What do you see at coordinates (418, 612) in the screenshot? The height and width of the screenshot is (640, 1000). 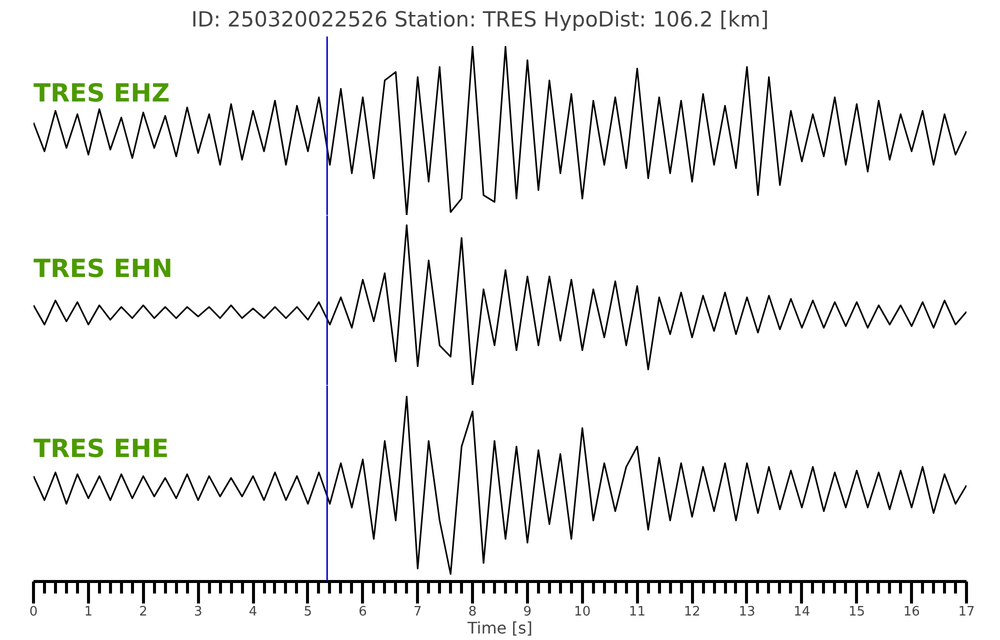 I see `x-tick-label: 7` at bounding box center [418, 612].